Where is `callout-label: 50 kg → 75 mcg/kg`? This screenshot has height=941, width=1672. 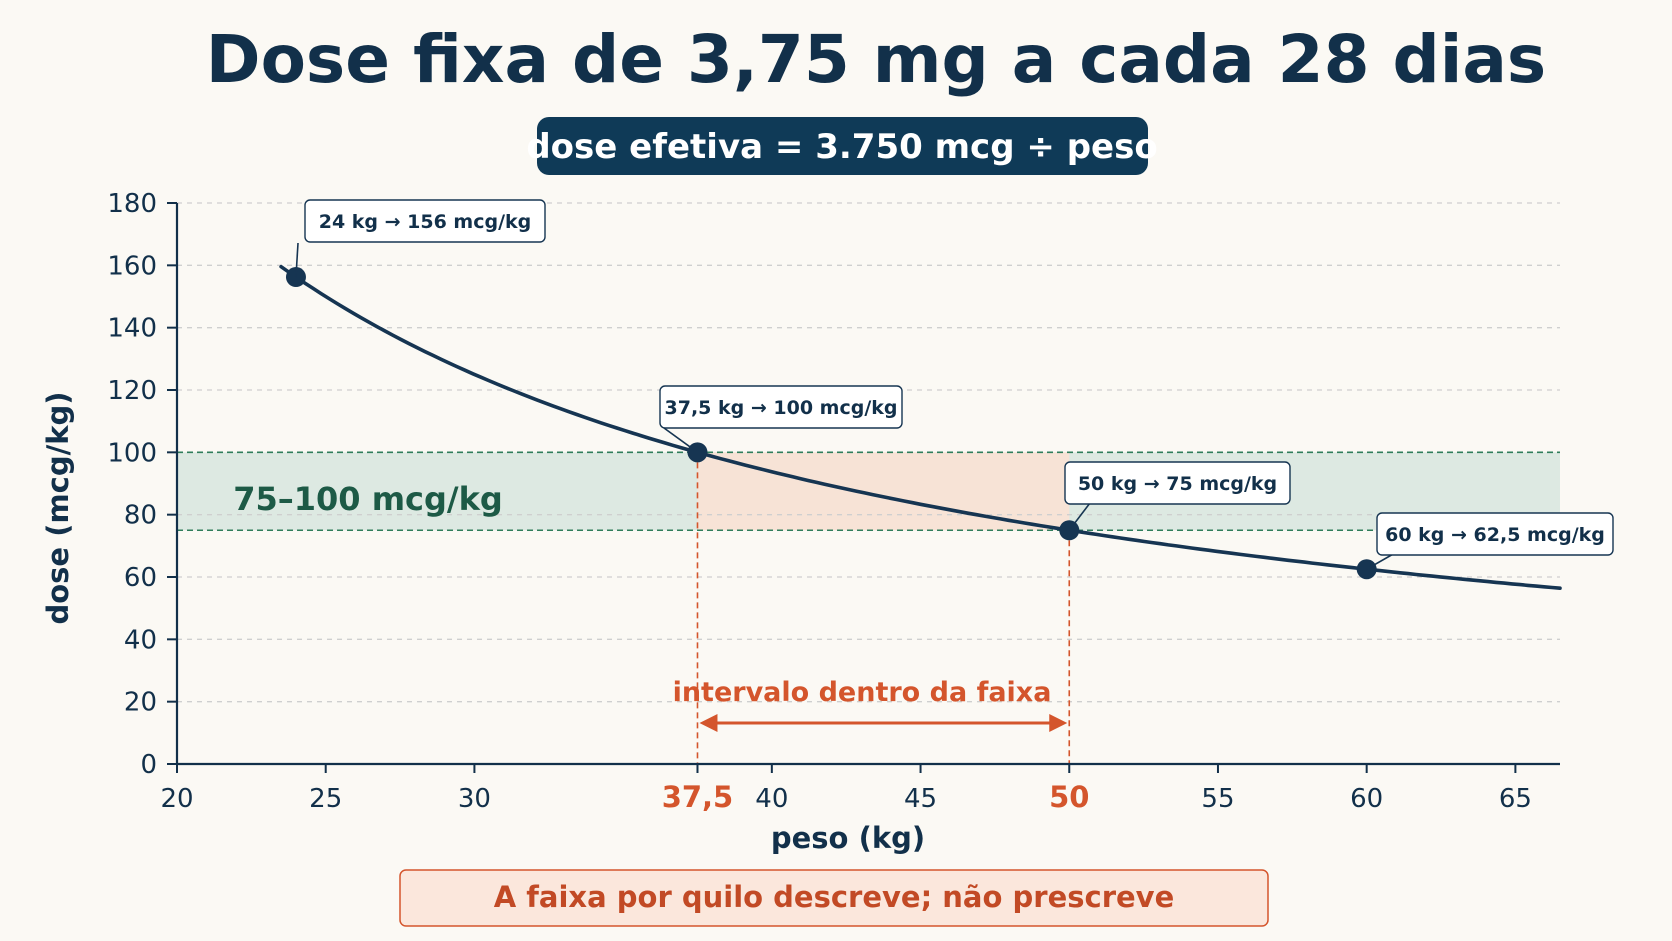
callout-label: 50 kg → 75 mcg/kg is located at coordinates (1177, 484).